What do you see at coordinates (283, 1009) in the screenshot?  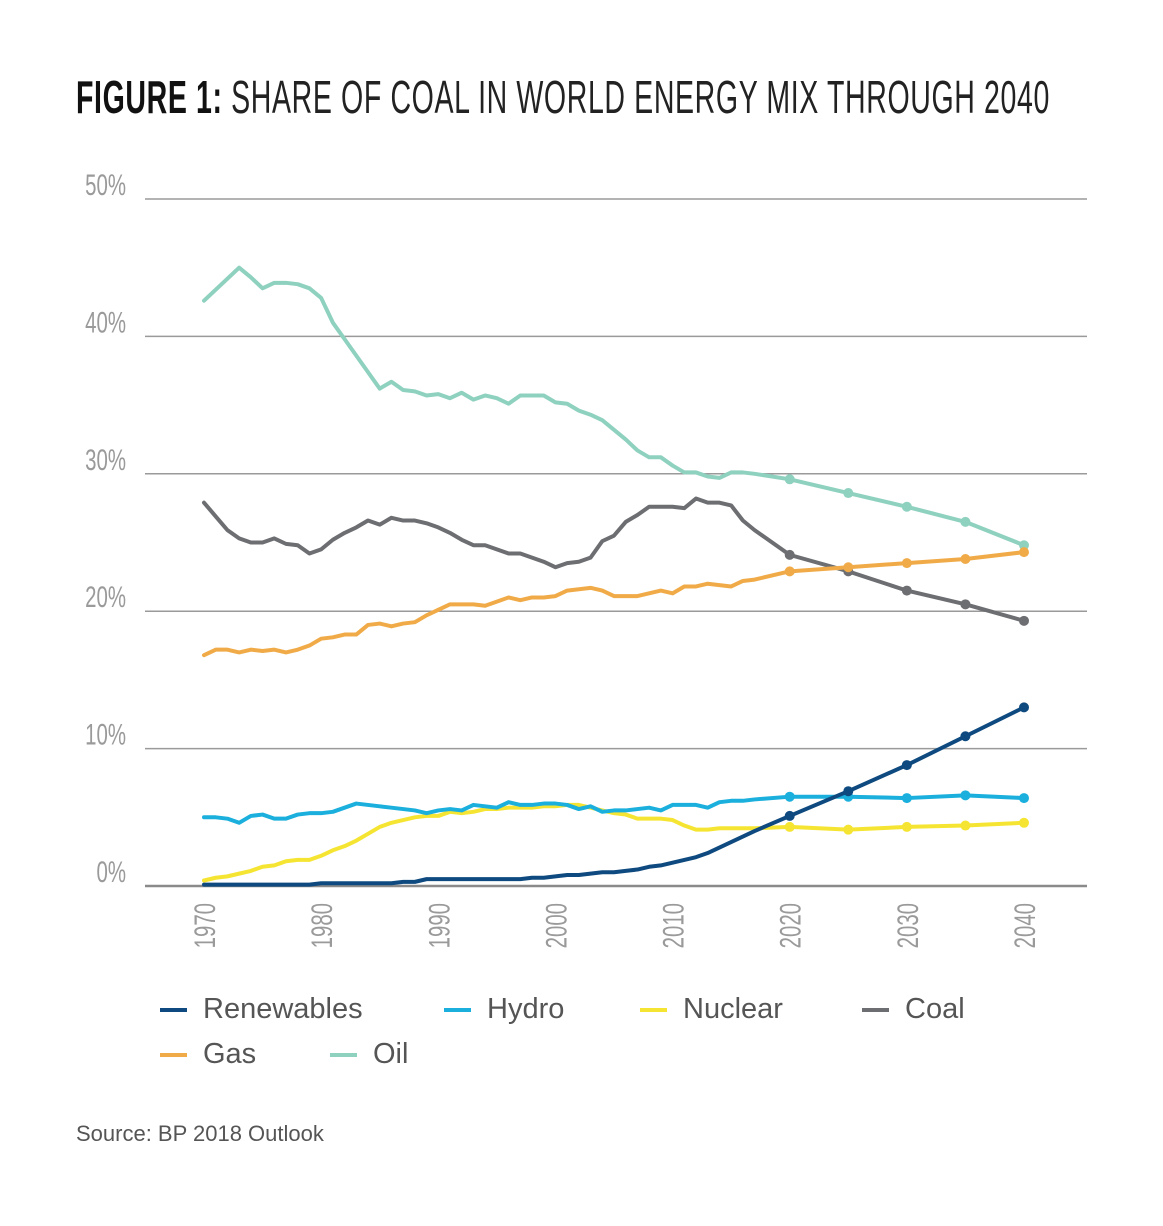 I see `legend-label: Renewables` at bounding box center [283, 1009].